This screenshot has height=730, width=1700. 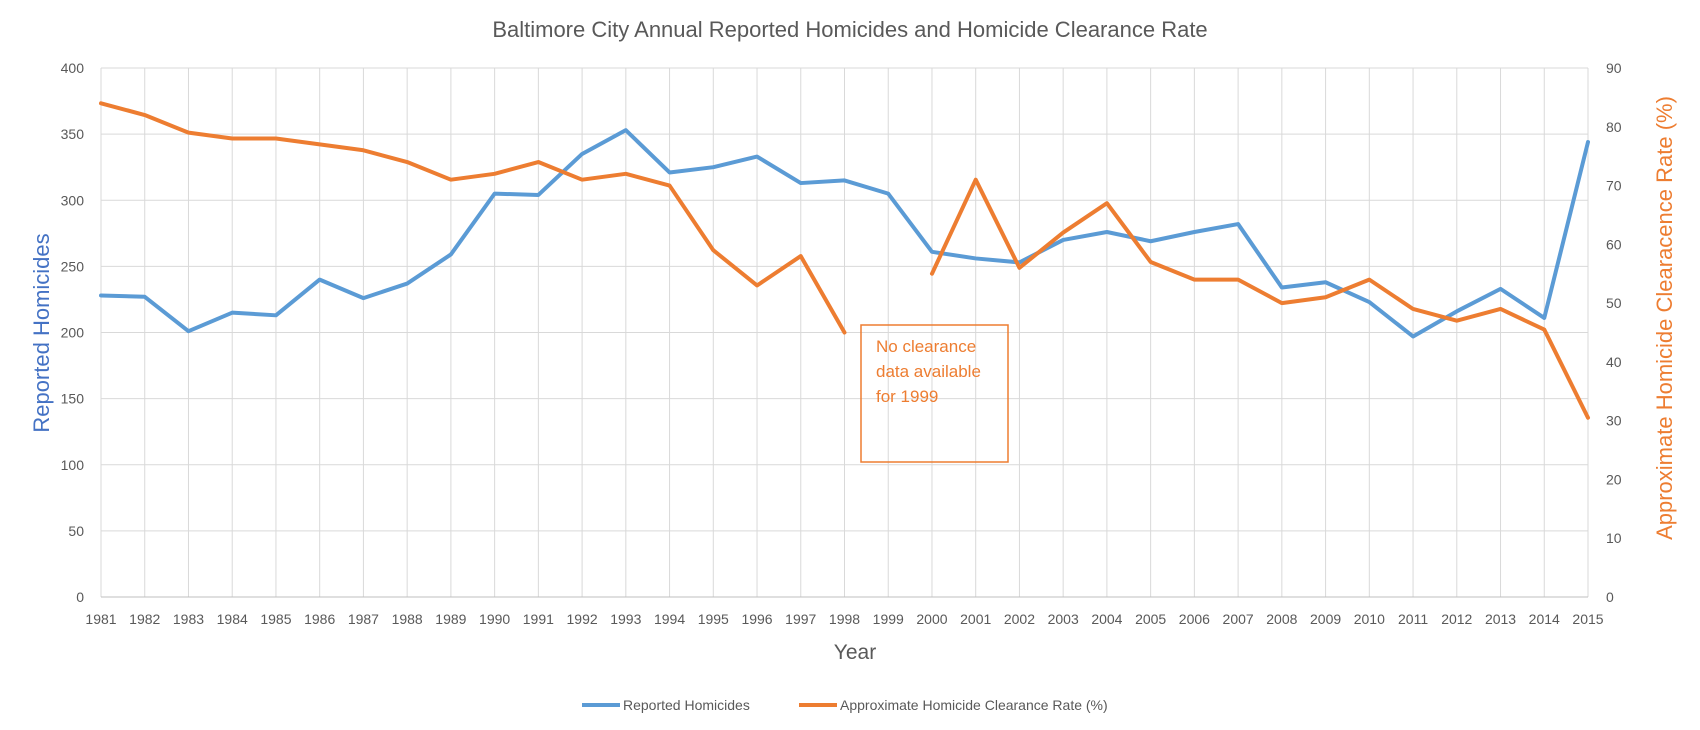 What do you see at coordinates (1614, 303) in the screenshot?
I see `right-tick-label: 50` at bounding box center [1614, 303].